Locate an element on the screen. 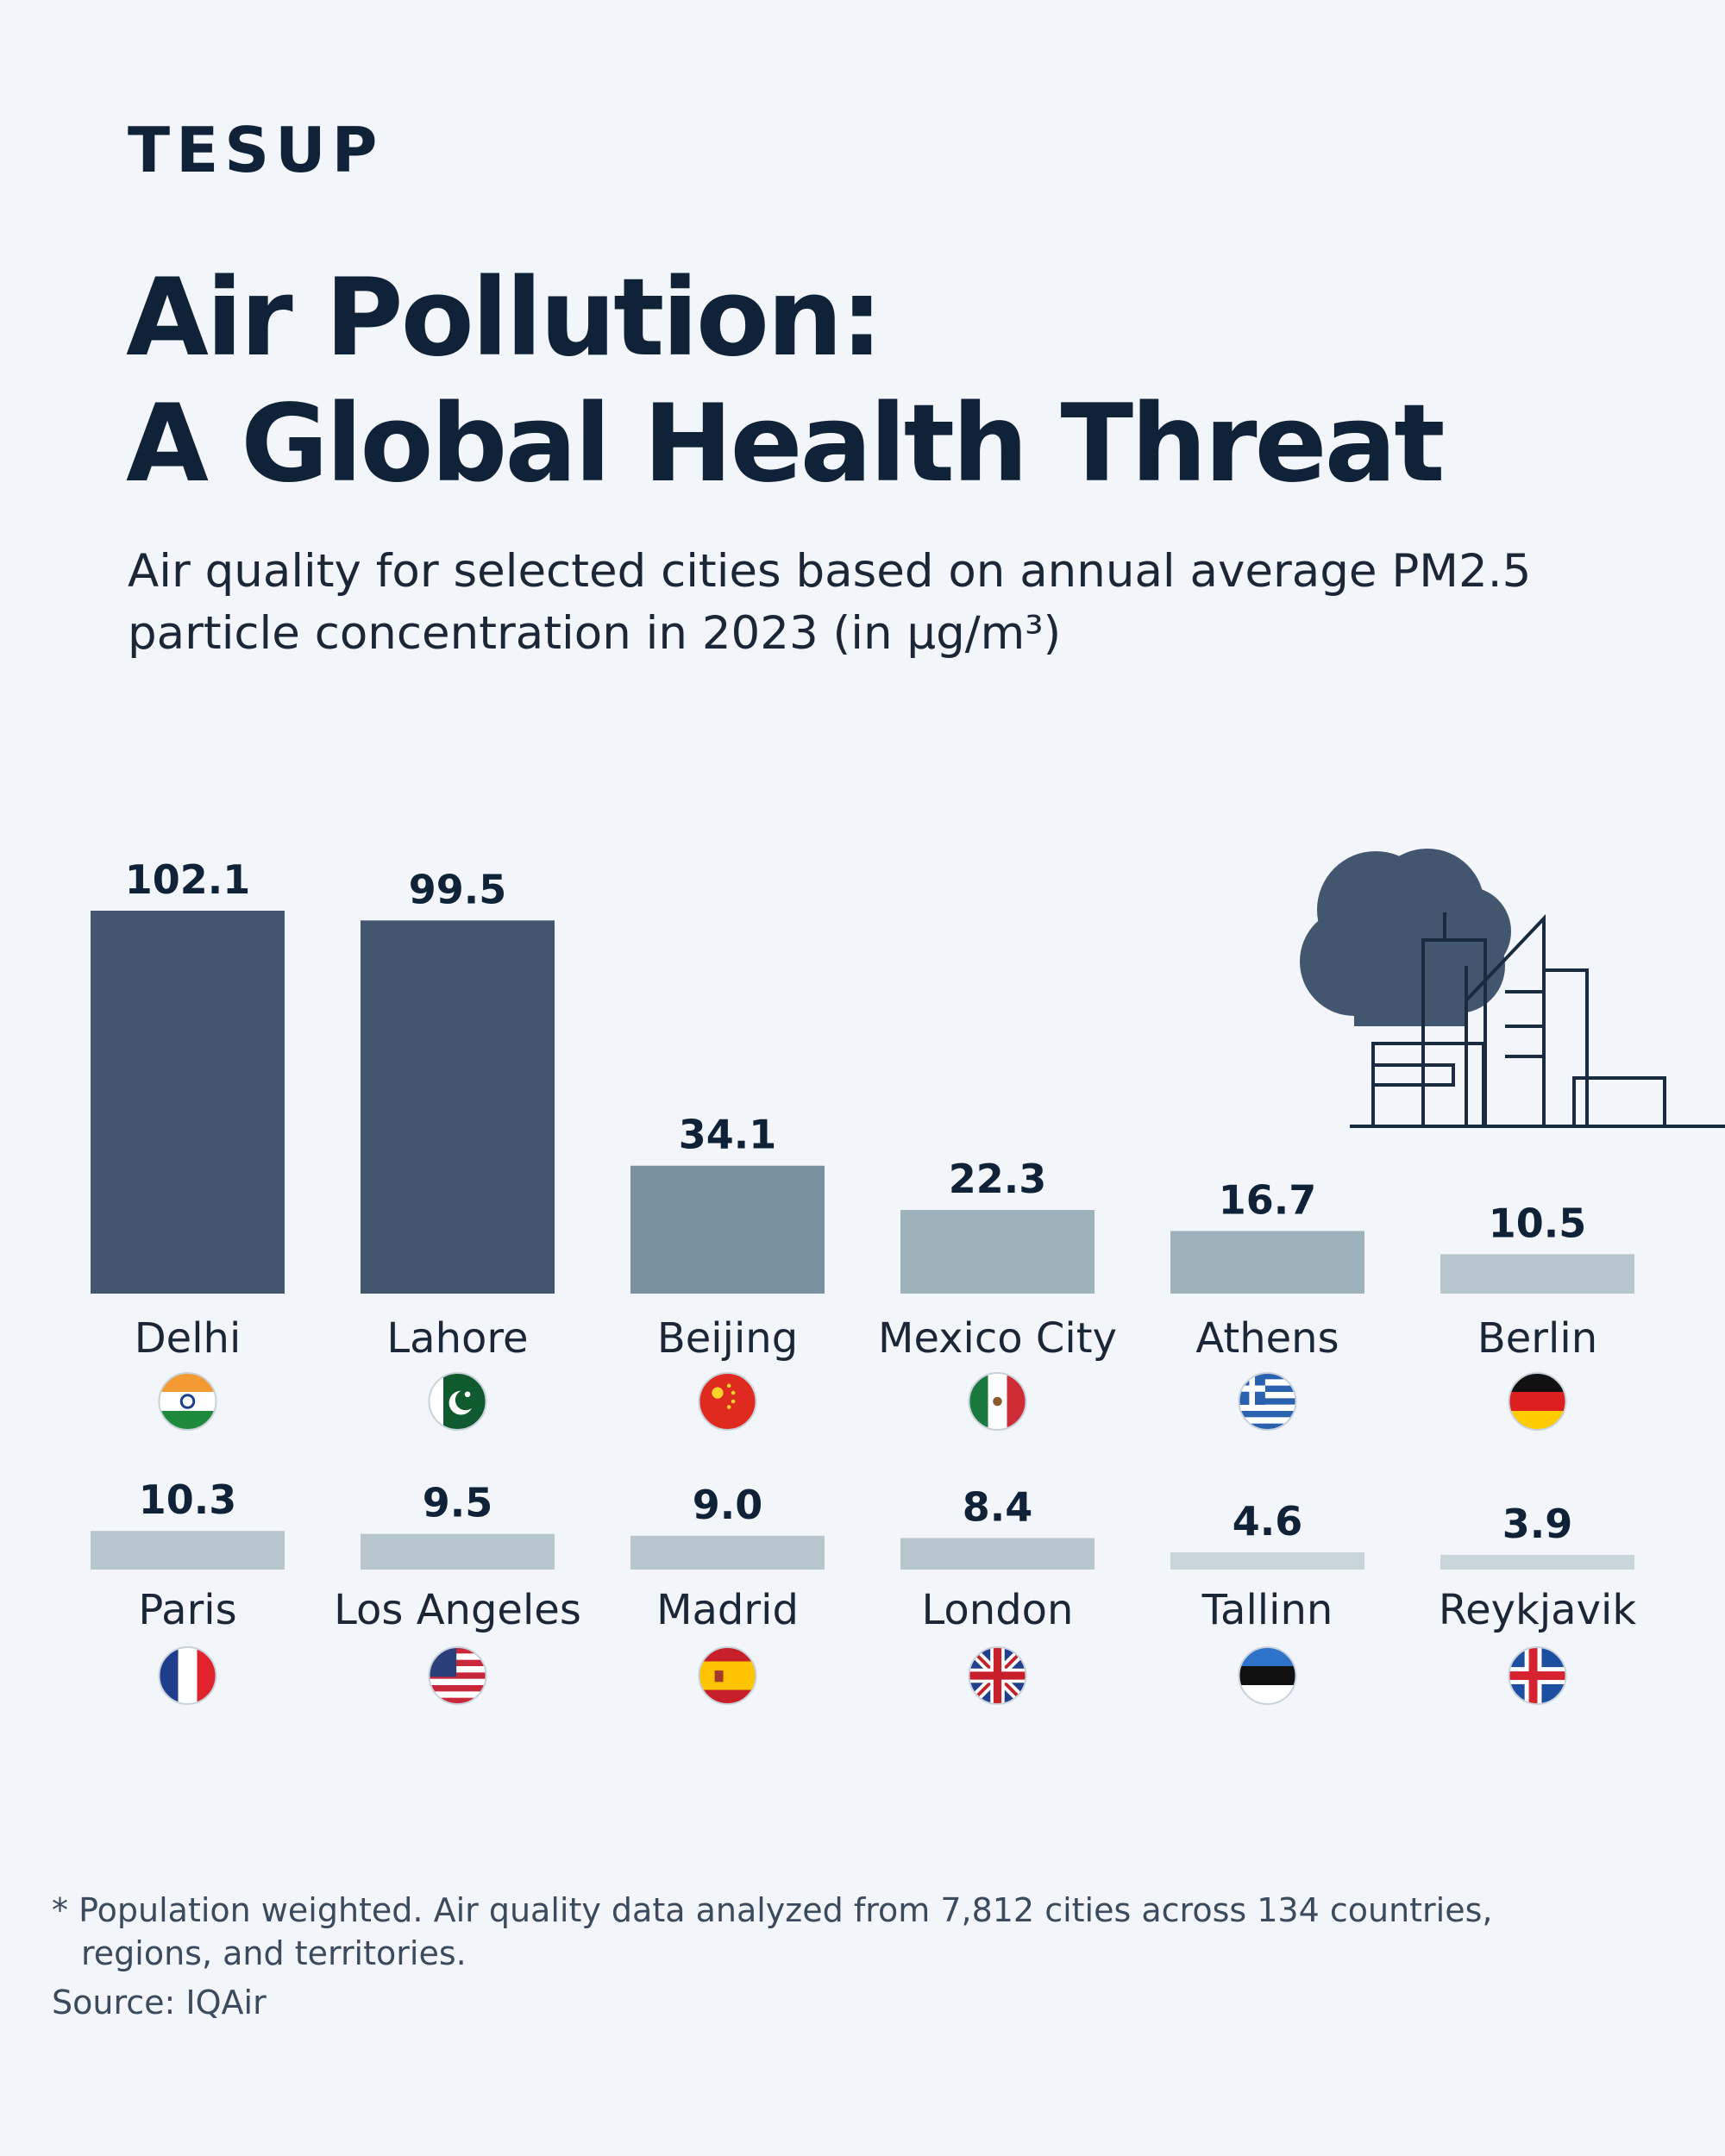 The height and width of the screenshot is (2156, 1725). value-label: 10.5 is located at coordinates (1538, 1223).